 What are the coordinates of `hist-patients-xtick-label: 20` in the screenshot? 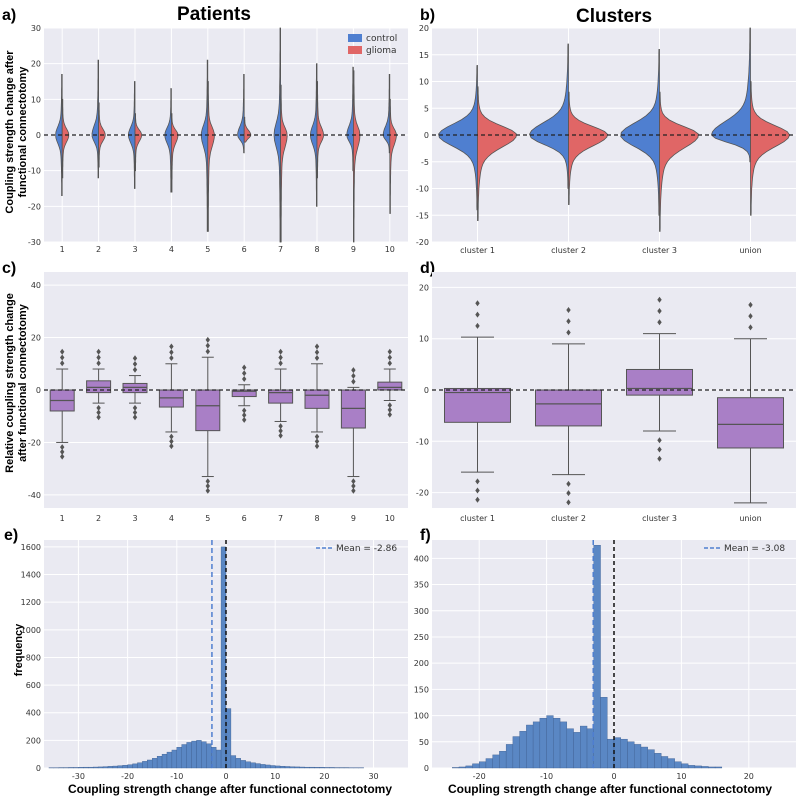 It's located at (324, 776).